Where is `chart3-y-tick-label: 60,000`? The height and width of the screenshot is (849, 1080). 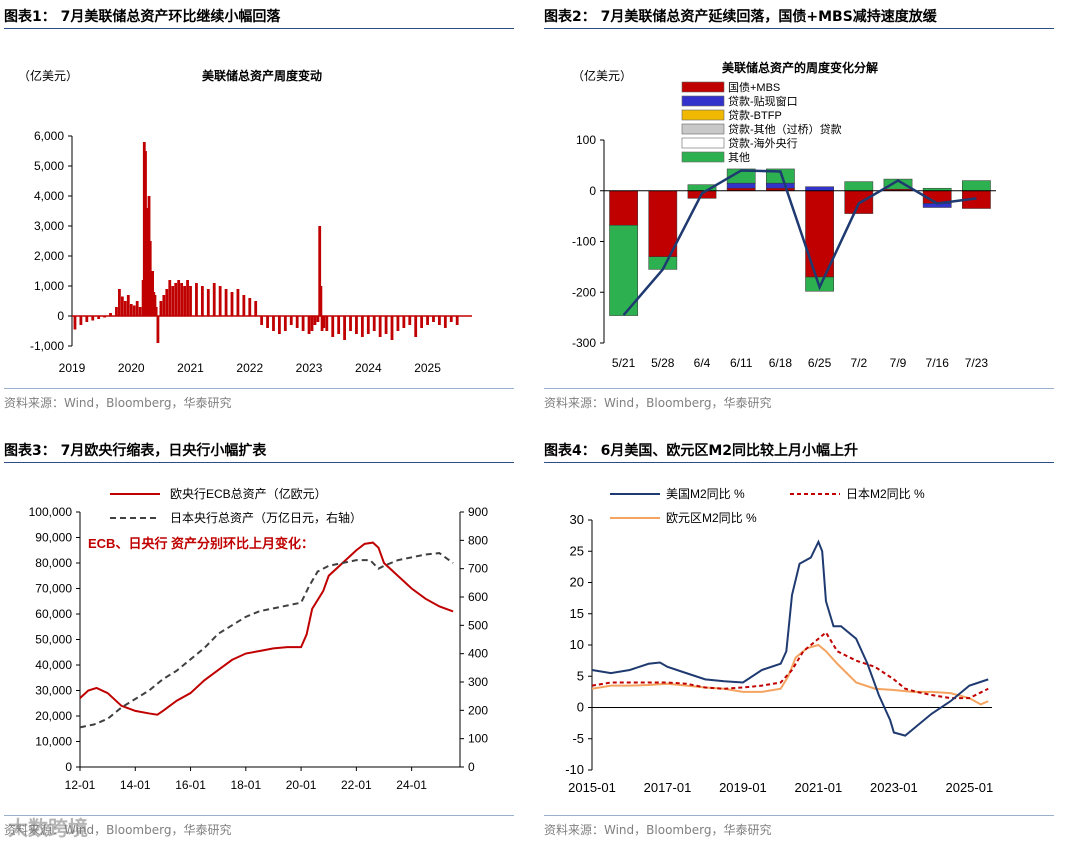
chart3-y-tick-label: 60,000 is located at coordinates (53, 614).